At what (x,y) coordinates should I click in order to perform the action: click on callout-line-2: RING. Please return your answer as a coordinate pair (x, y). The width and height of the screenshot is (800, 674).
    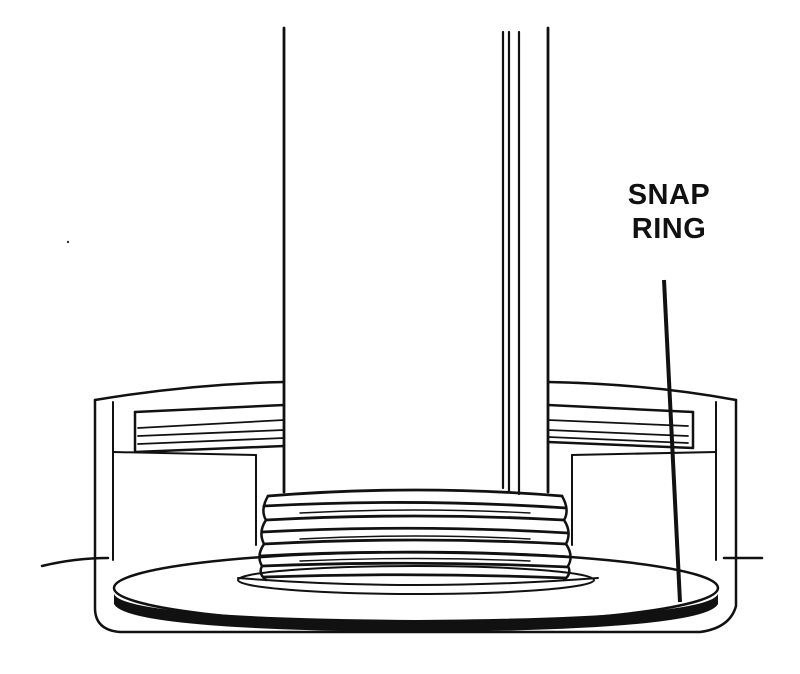
    Looking at the image, I should click on (669, 229).